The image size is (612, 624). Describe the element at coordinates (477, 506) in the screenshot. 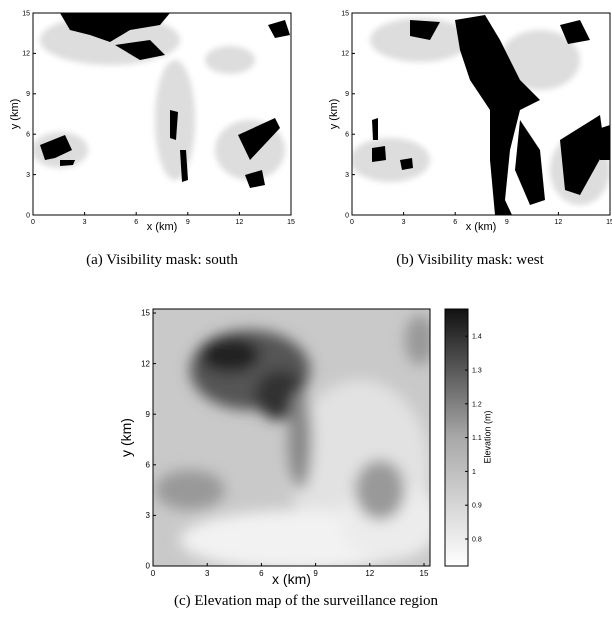

I see `colorbar-tick-label: 0.9` at that location.